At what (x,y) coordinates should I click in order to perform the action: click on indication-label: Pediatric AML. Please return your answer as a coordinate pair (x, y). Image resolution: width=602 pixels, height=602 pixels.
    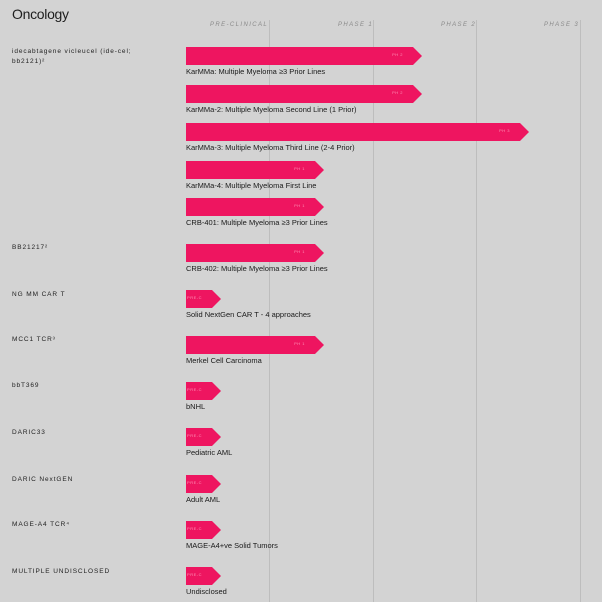
    Looking at the image, I should click on (209, 452).